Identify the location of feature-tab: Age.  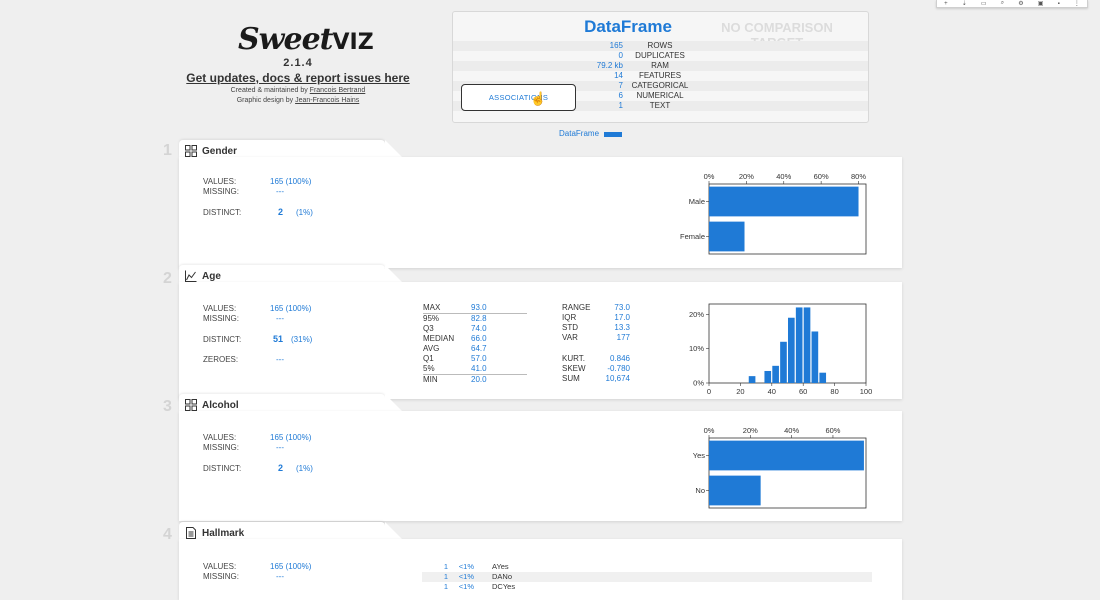
(282, 274).